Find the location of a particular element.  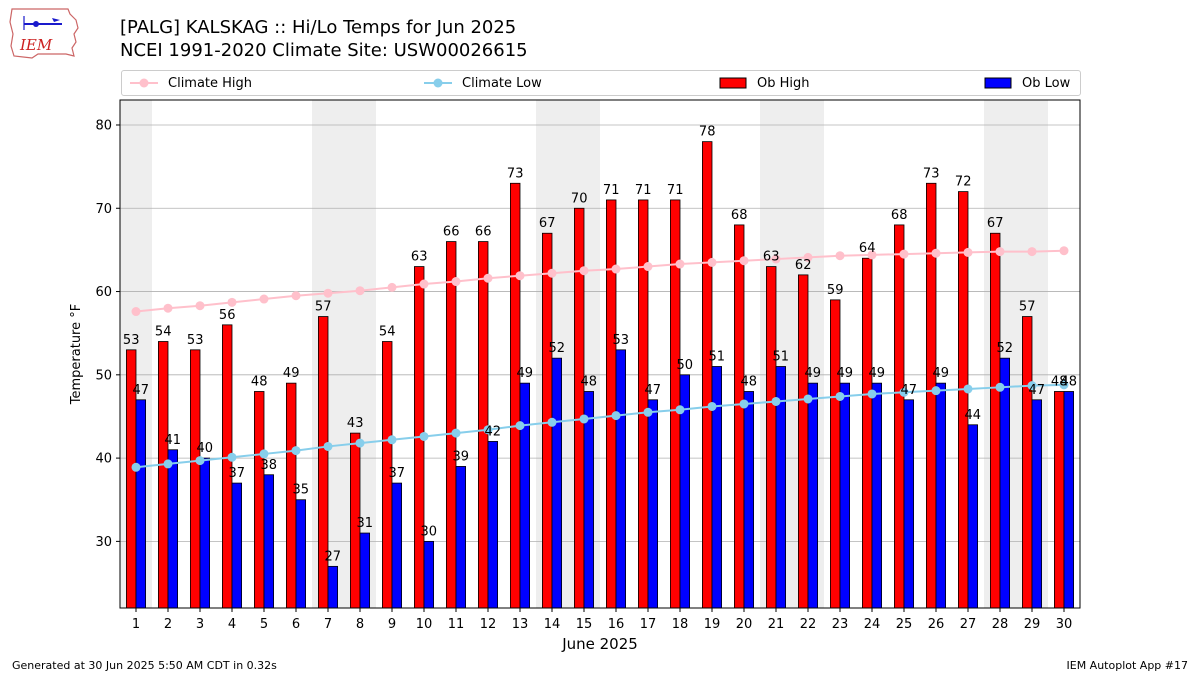

ob-high-value-label: 78 is located at coordinates (707, 132).